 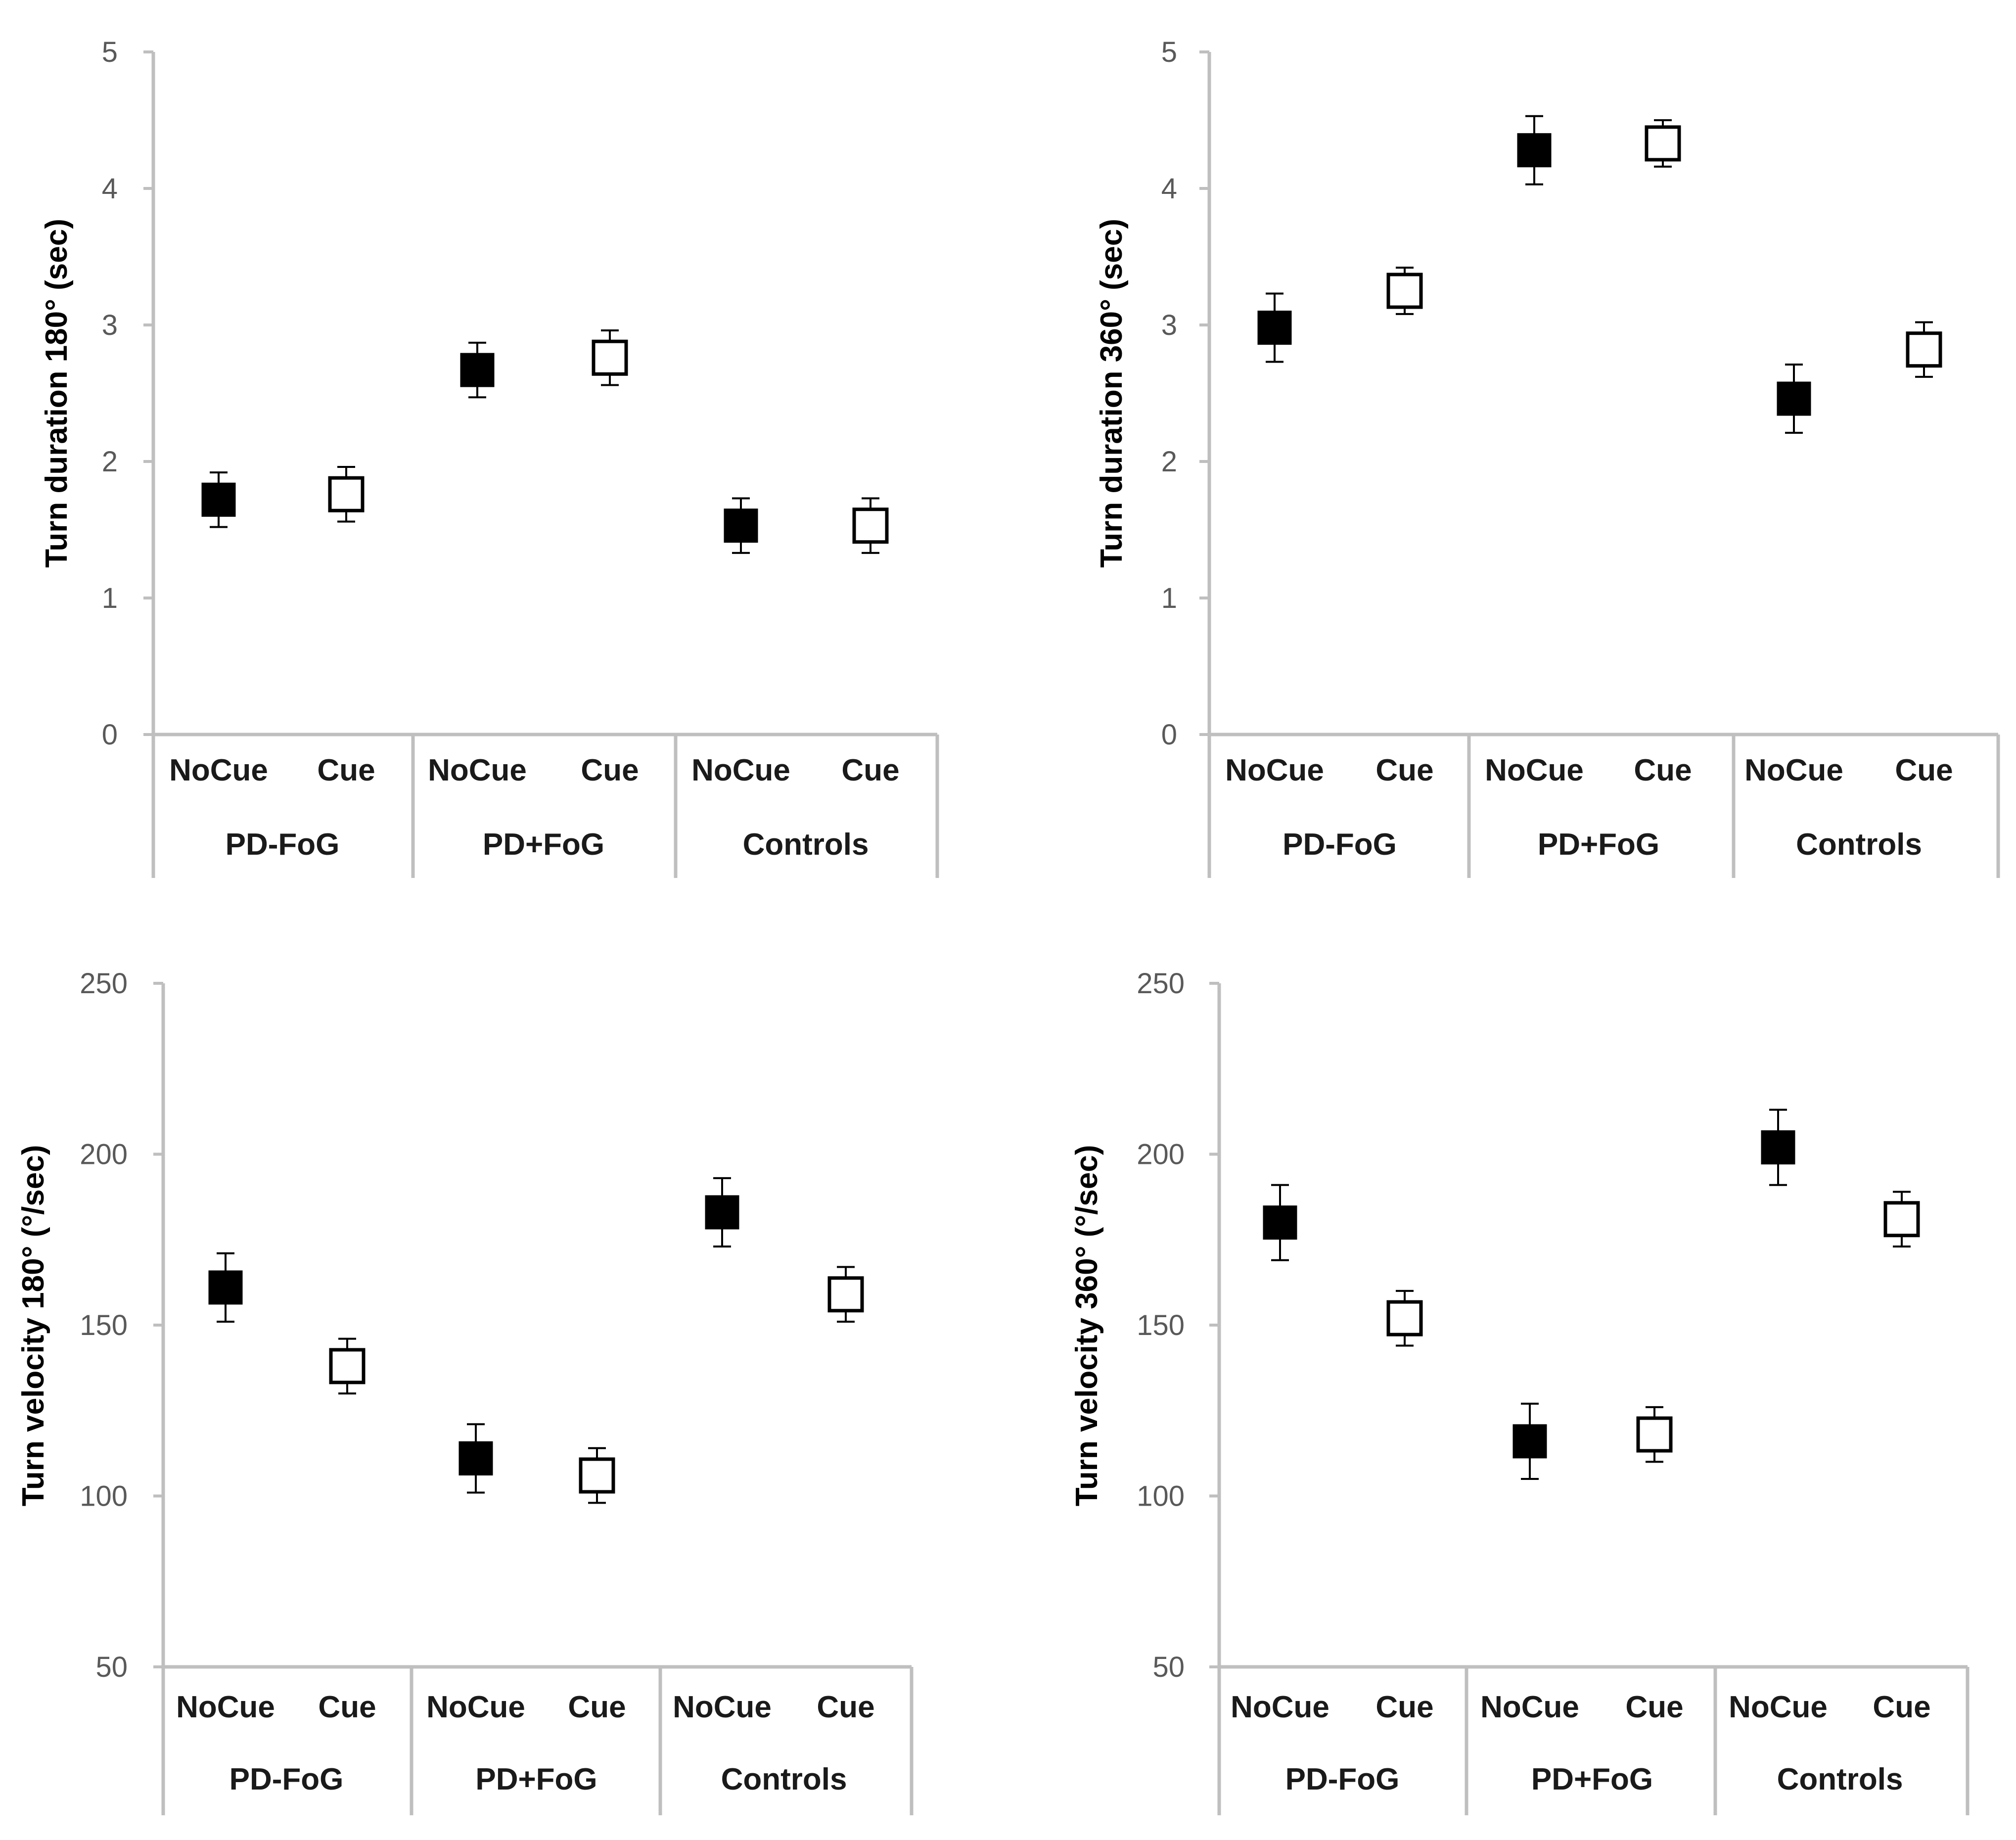 What do you see at coordinates (1087, 1326) in the screenshot?
I see `y-axis-title: Turn velocity 360° (°/sec)` at bounding box center [1087, 1326].